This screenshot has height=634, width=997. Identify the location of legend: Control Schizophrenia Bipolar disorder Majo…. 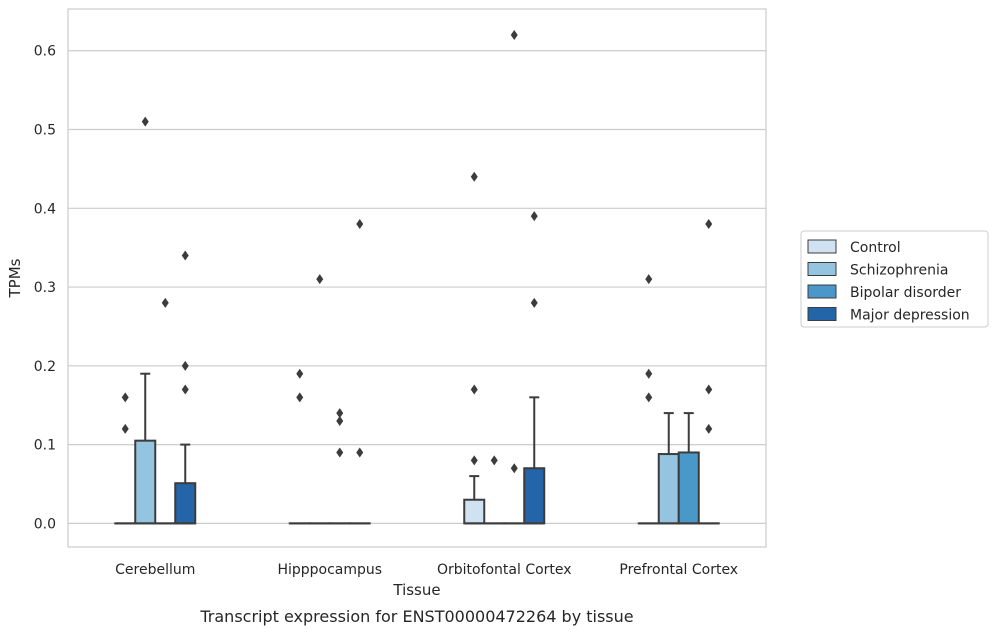
(894, 279).